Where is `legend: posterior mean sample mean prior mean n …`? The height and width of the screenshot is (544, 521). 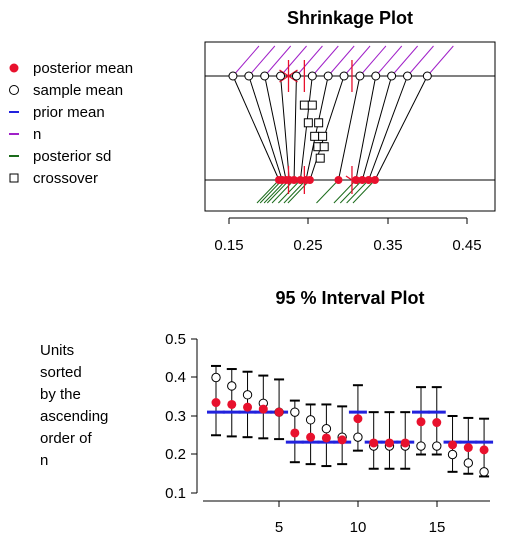
legend: posterior mean sample mean prior mean n … is located at coordinates (71, 123).